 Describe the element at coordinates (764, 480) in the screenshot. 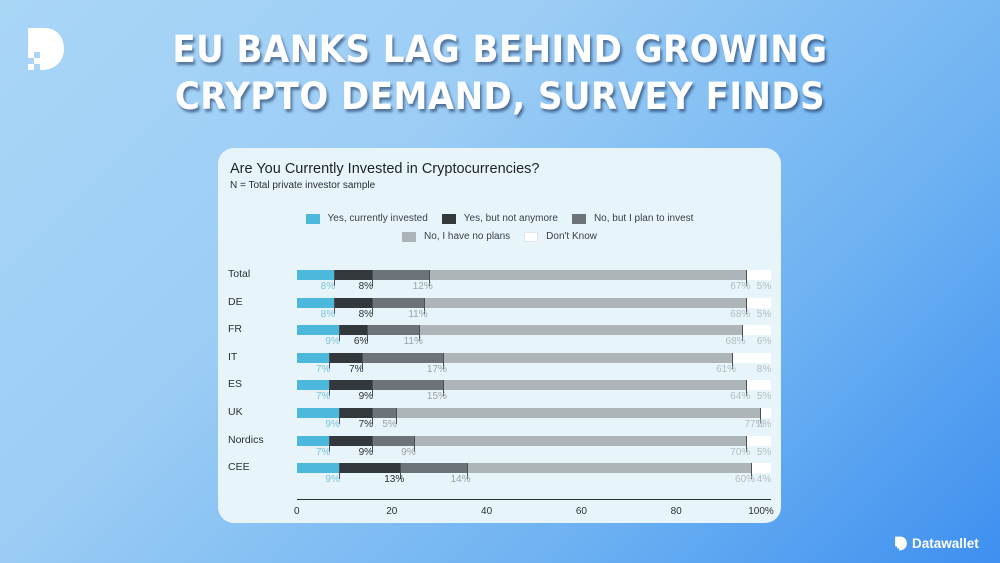

I see `value-label: 4%` at that location.